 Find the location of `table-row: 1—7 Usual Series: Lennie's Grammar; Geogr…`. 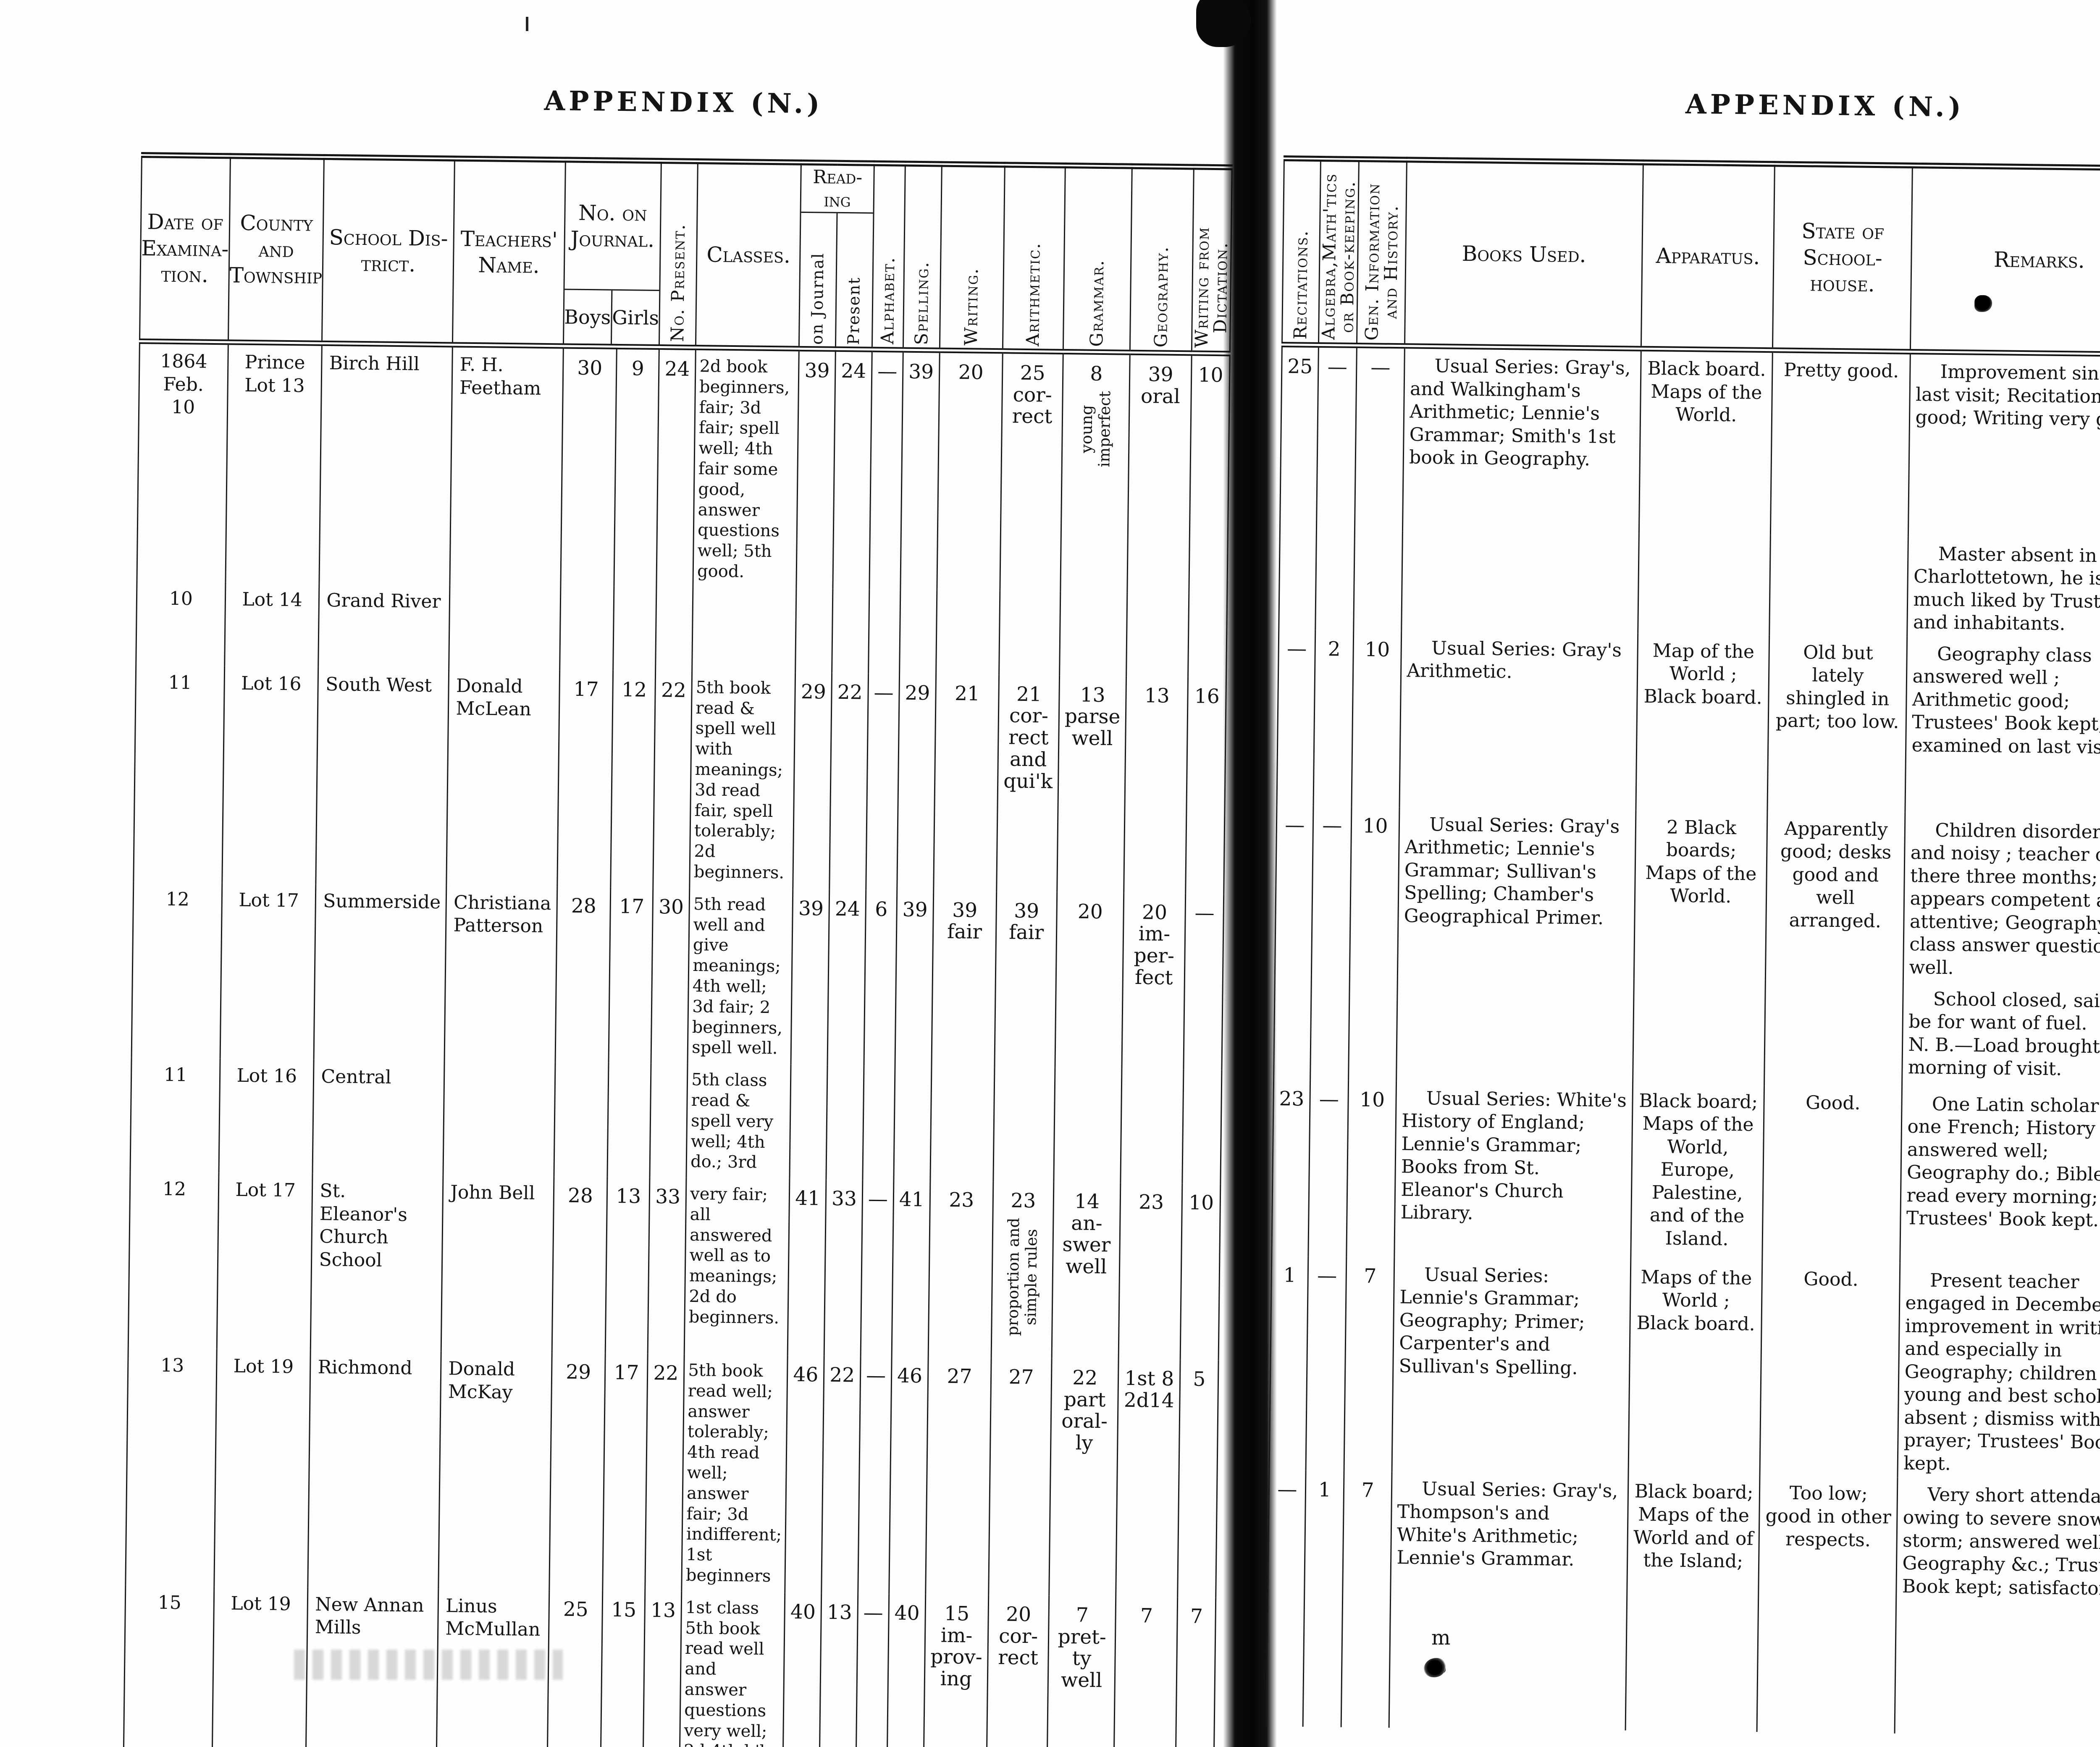

table-row: 1—7 Usual Series: Lennie's Grammar; Geogr… is located at coordinates (1684, 1369).